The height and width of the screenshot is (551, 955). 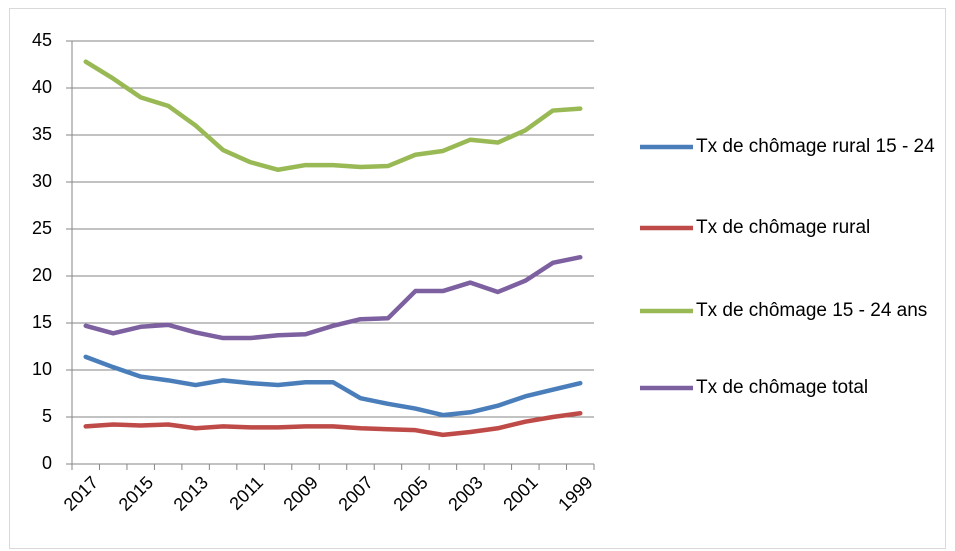 What do you see at coordinates (246, 493) in the screenshot?
I see `x-tick-label: 2011` at bounding box center [246, 493].